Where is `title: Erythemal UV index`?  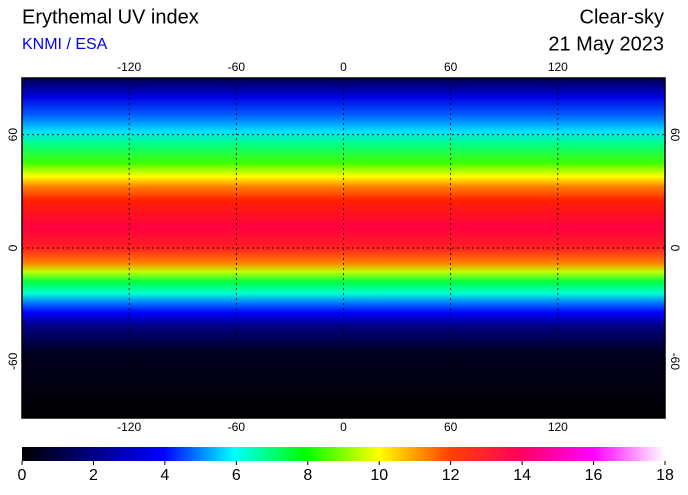 title: Erythemal UV index is located at coordinates (110, 17).